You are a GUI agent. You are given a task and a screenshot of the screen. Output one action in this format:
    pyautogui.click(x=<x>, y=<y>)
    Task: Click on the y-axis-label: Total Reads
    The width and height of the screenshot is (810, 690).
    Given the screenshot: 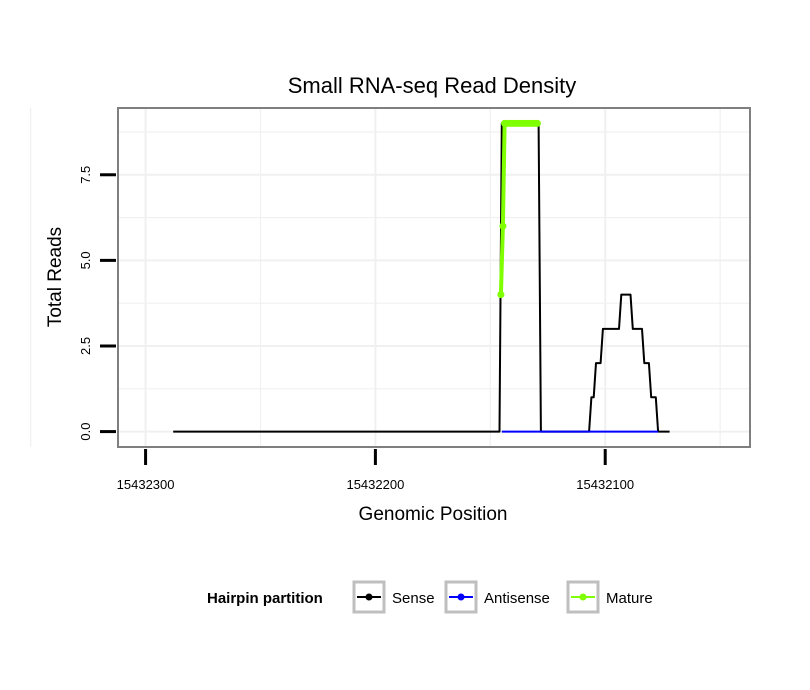 What is the action you would take?
    pyautogui.click(x=55, y=277)
    